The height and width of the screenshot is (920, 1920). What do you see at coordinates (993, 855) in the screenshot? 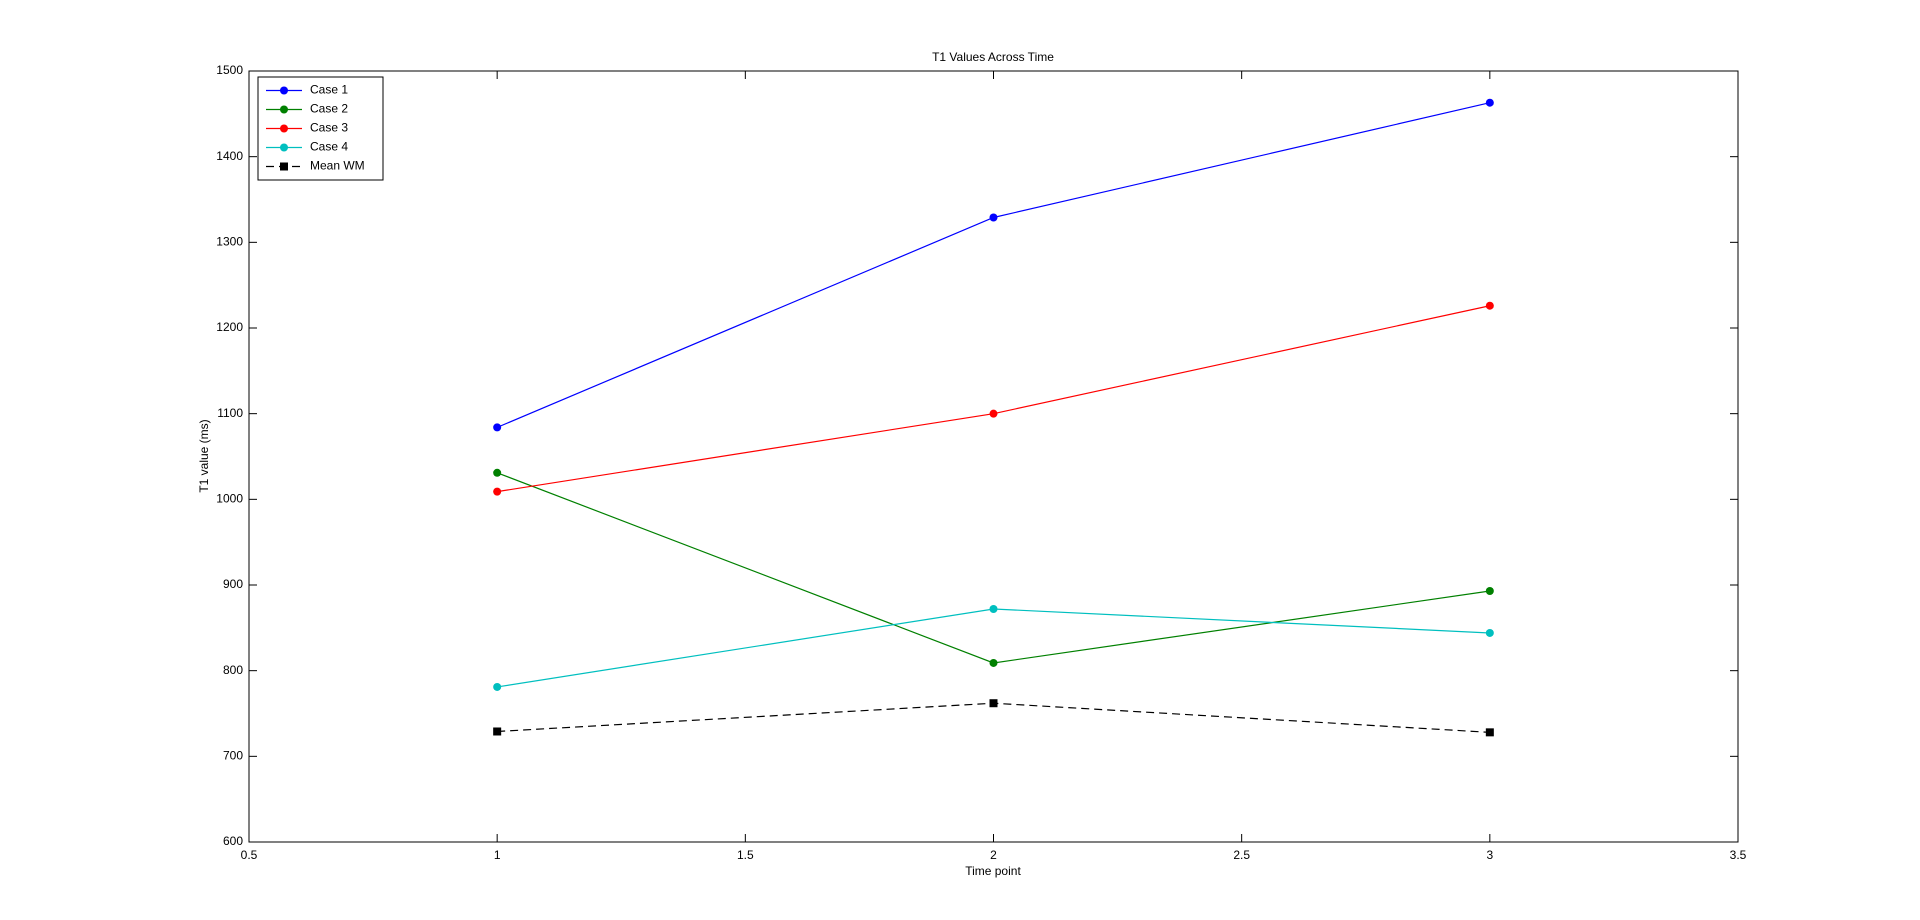
I see `x-tick-label: 2` at bounding box center [993, 855].